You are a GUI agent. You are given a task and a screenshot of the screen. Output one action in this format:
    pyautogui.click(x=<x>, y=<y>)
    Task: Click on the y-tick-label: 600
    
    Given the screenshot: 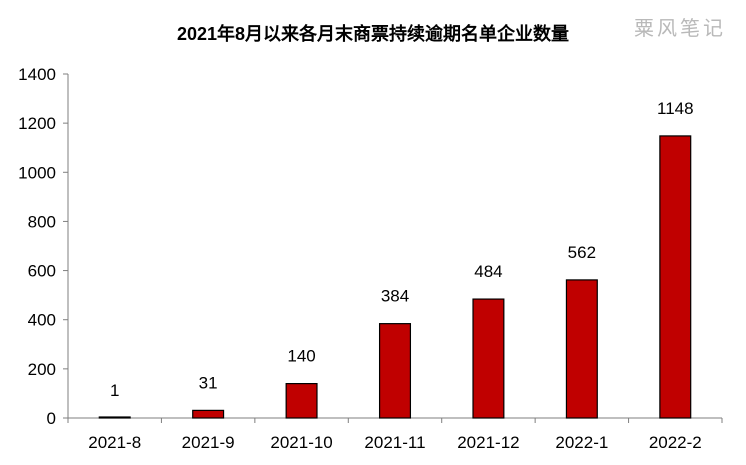 What is the action you would take?
    pyautogui.click(x=42, y=271)
    